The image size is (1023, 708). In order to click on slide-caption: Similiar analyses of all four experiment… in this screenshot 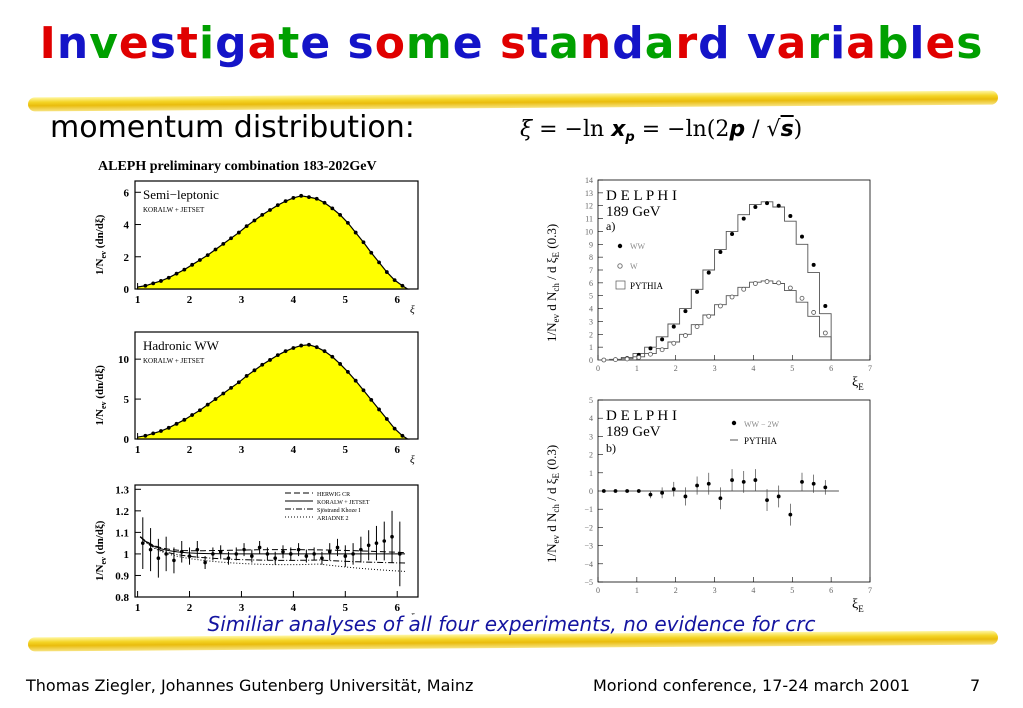, I will do `click(511, 624)`.